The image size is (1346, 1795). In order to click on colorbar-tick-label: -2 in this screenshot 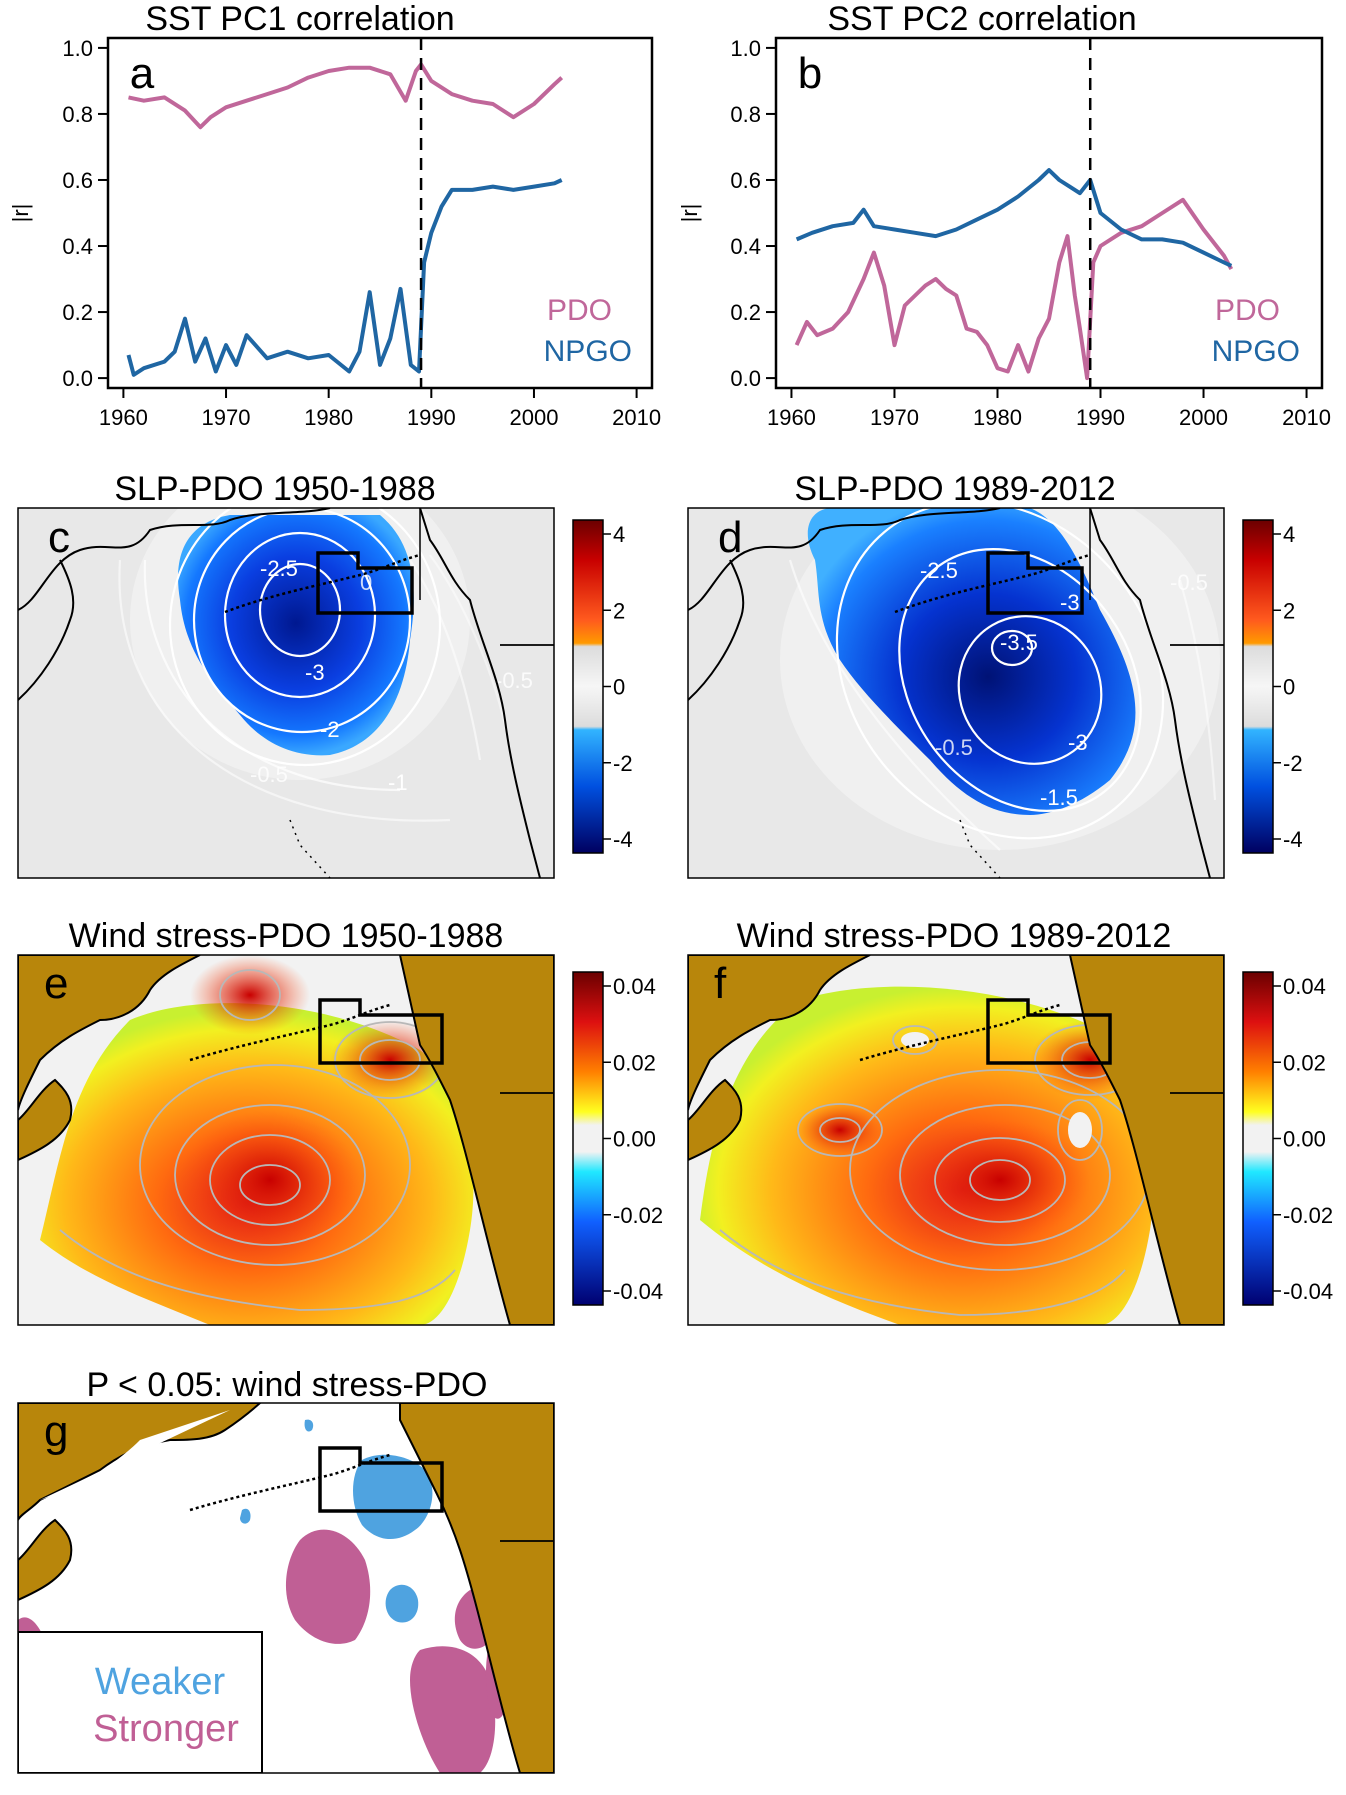, I will do `click(1293, 763)`.